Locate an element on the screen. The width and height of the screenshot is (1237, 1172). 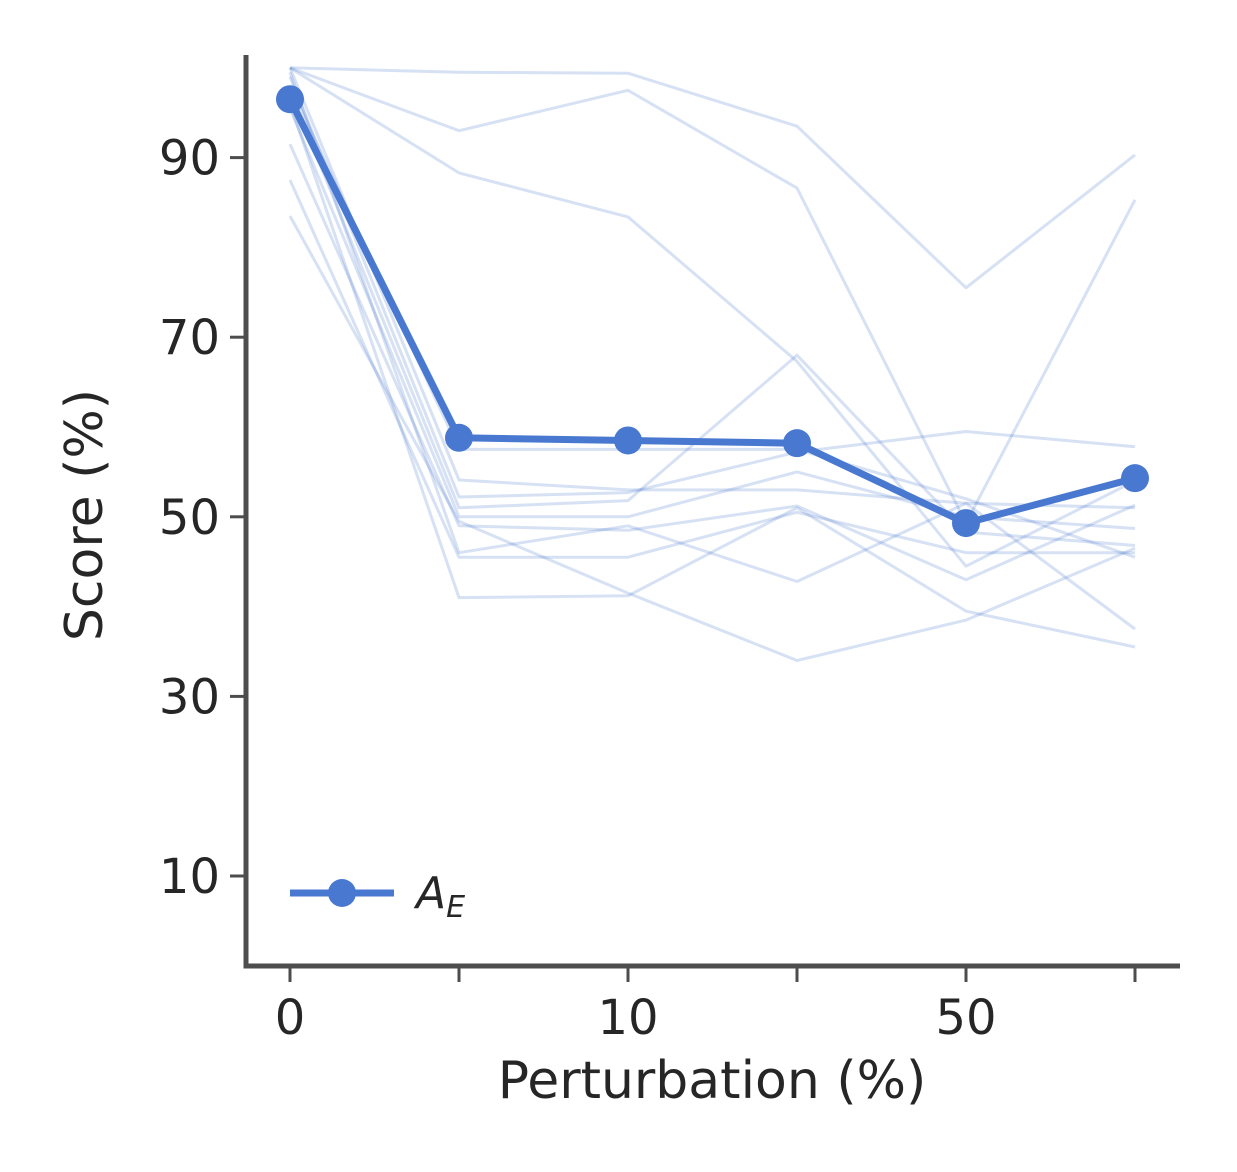
y-tick-label: 70 is located at coordinates (189, 338).